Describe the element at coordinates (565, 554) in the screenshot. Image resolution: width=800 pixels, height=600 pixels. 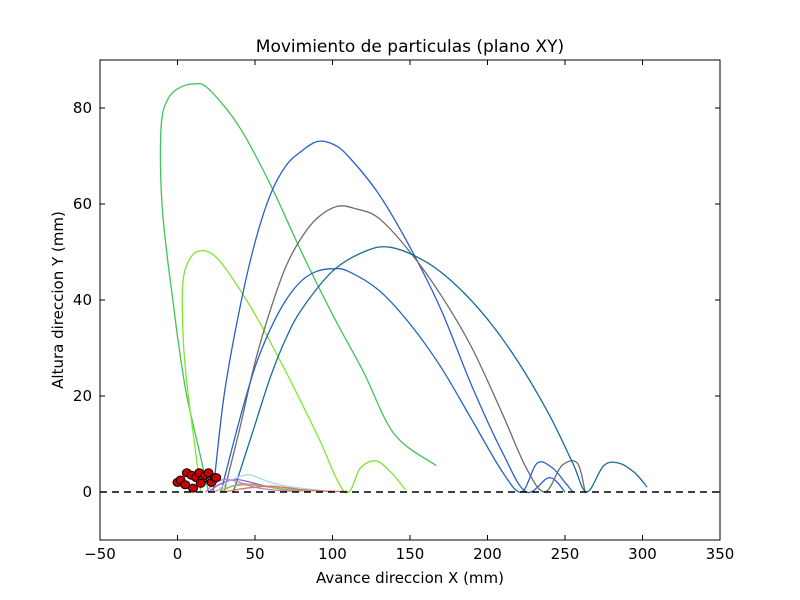
I see `x-tick-label: 250` at that location.